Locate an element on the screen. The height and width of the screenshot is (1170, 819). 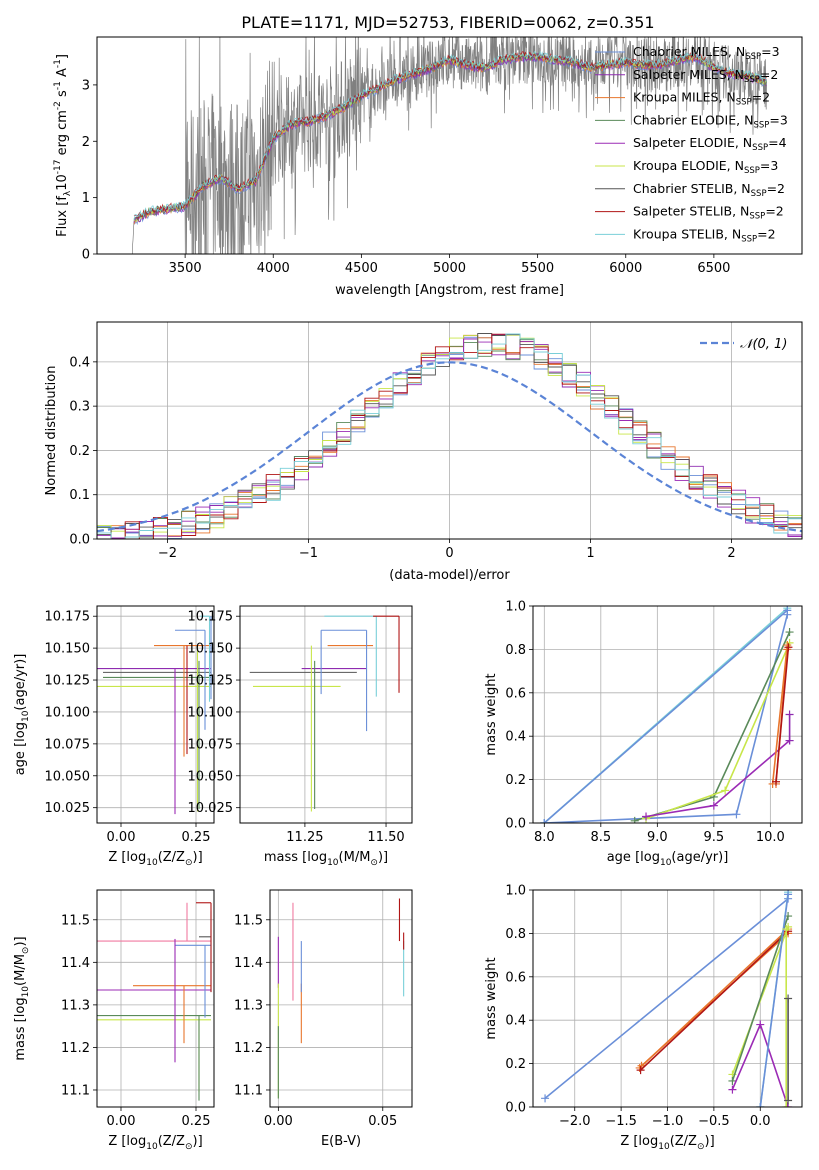
y-label-part: (M/M is located at coordinates (20, 970).